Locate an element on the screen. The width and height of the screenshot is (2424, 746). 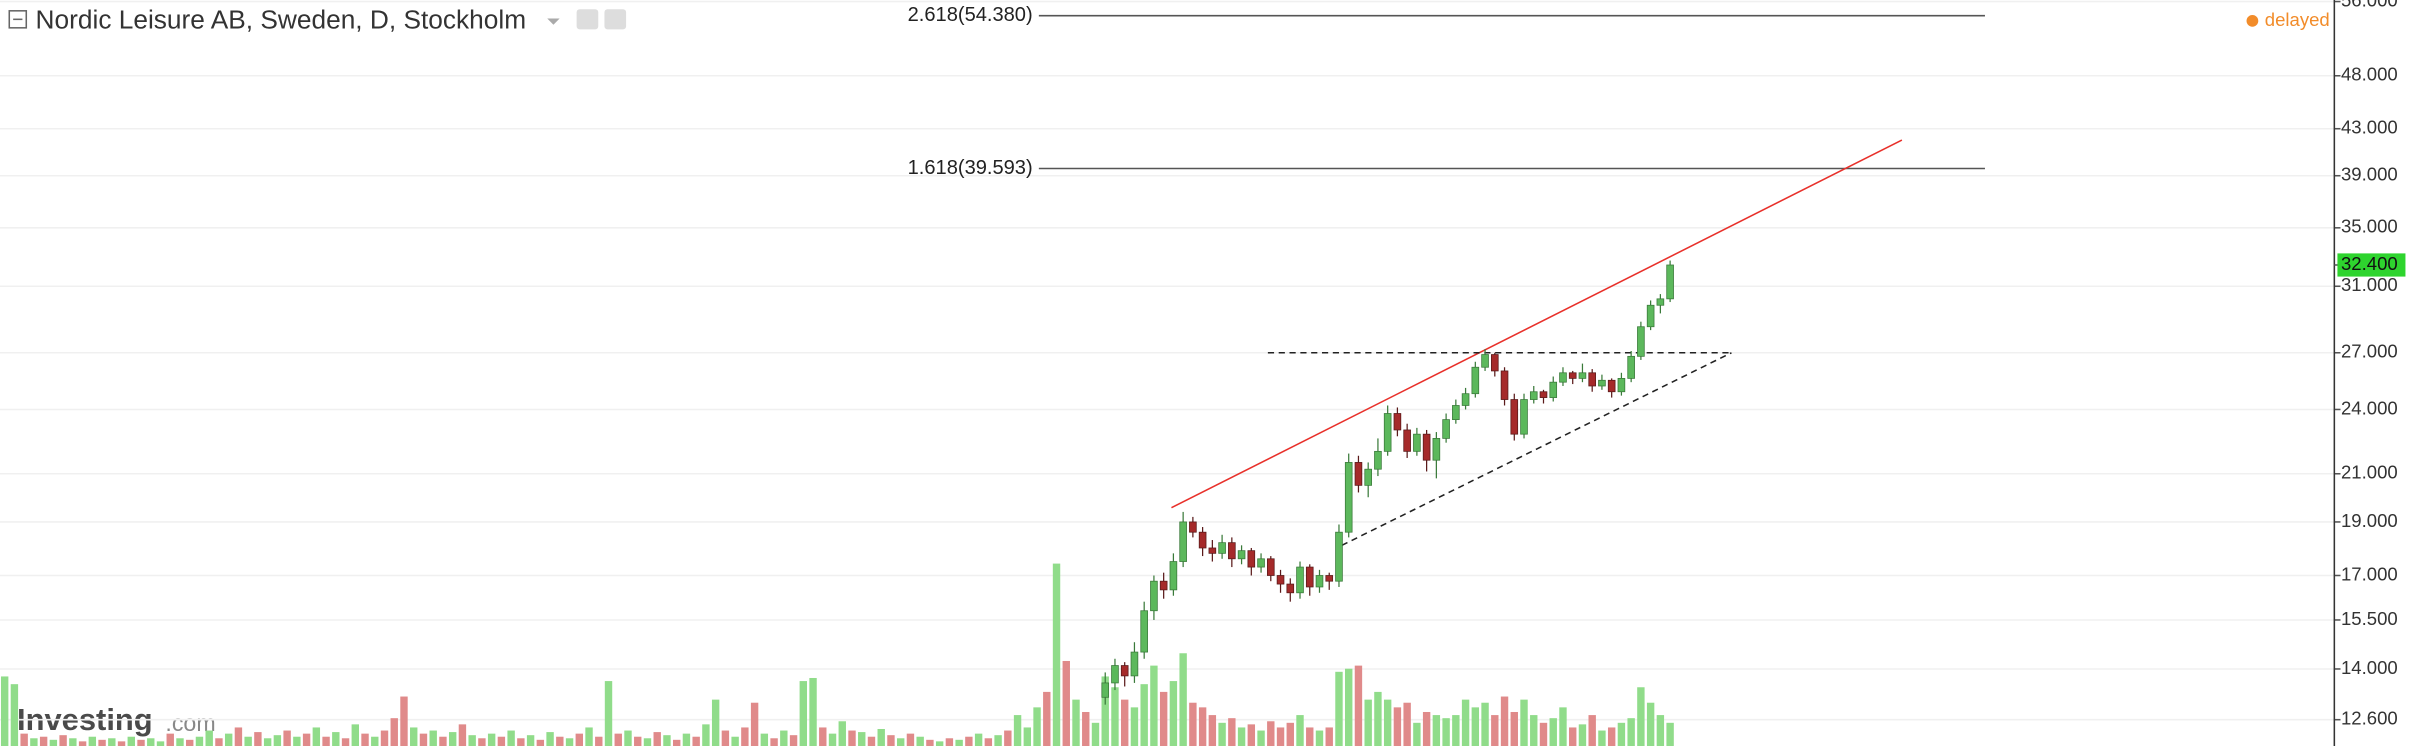
y-tick-label: 39.000 is located at coordinates (2369, 174).